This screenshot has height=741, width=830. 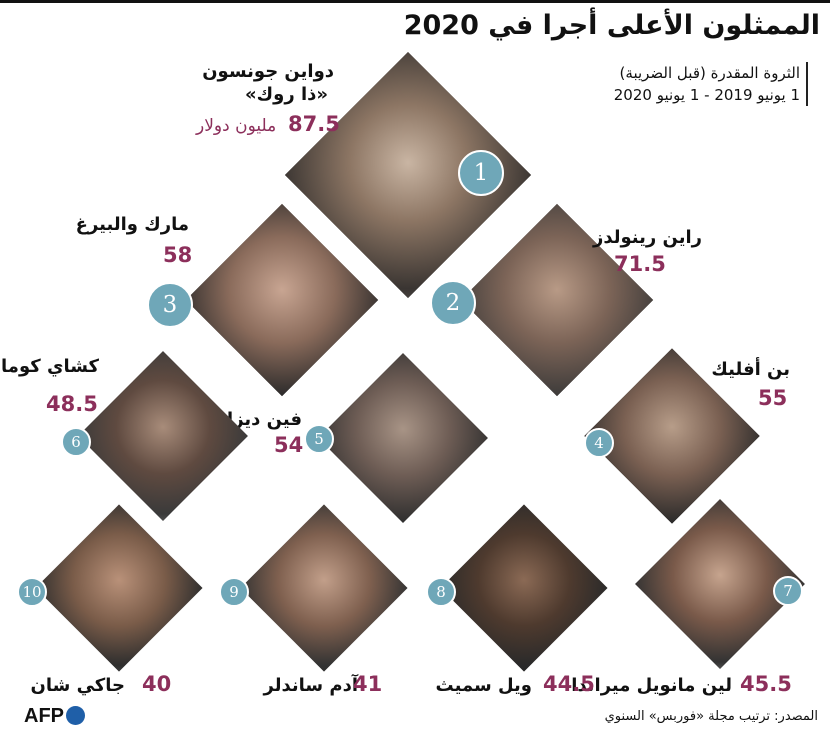 I want to click on actor-name-9: آدم ساندلر, so click(x=310, y=685).